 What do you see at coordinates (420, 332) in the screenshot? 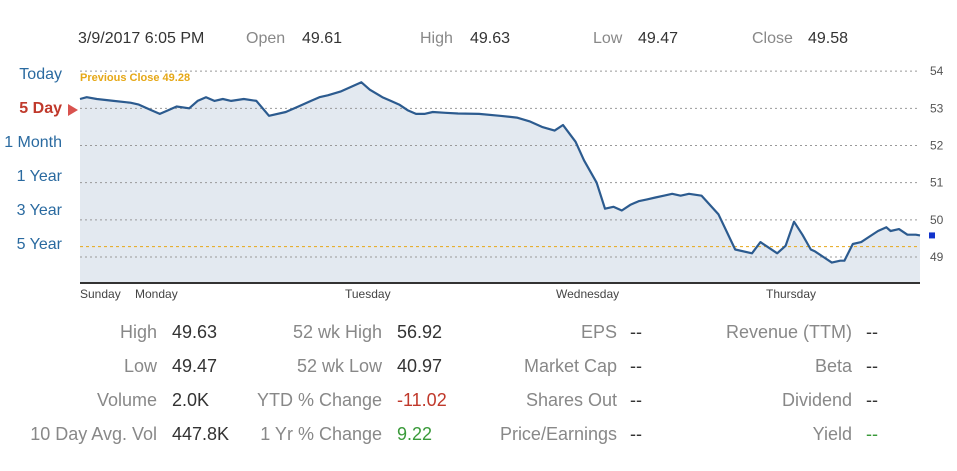
I see `stat-value-52-wk-high: 56.92` at bounding box center [420, 332].